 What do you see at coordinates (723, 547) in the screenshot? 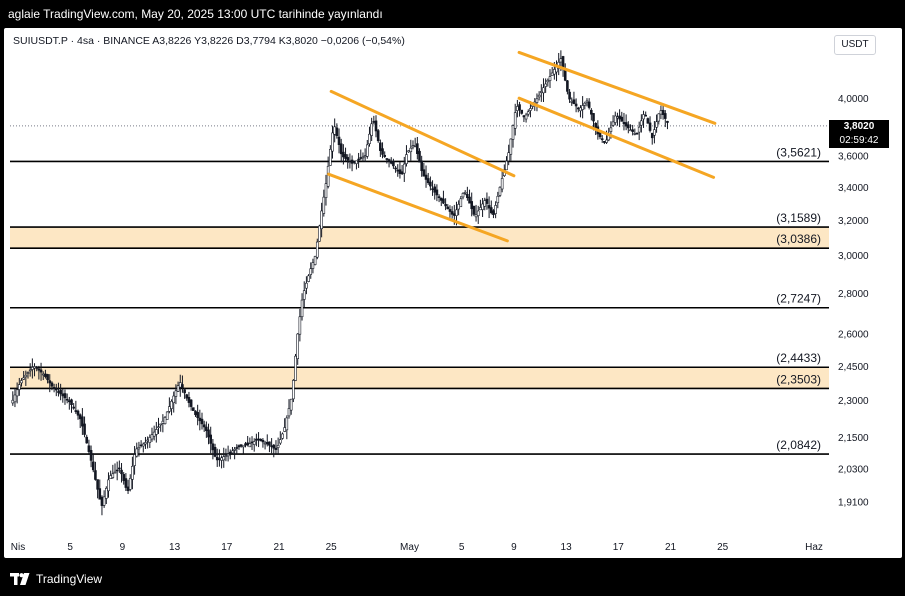
I see `x-tick-label: 25` at bounding box center [723, 547].